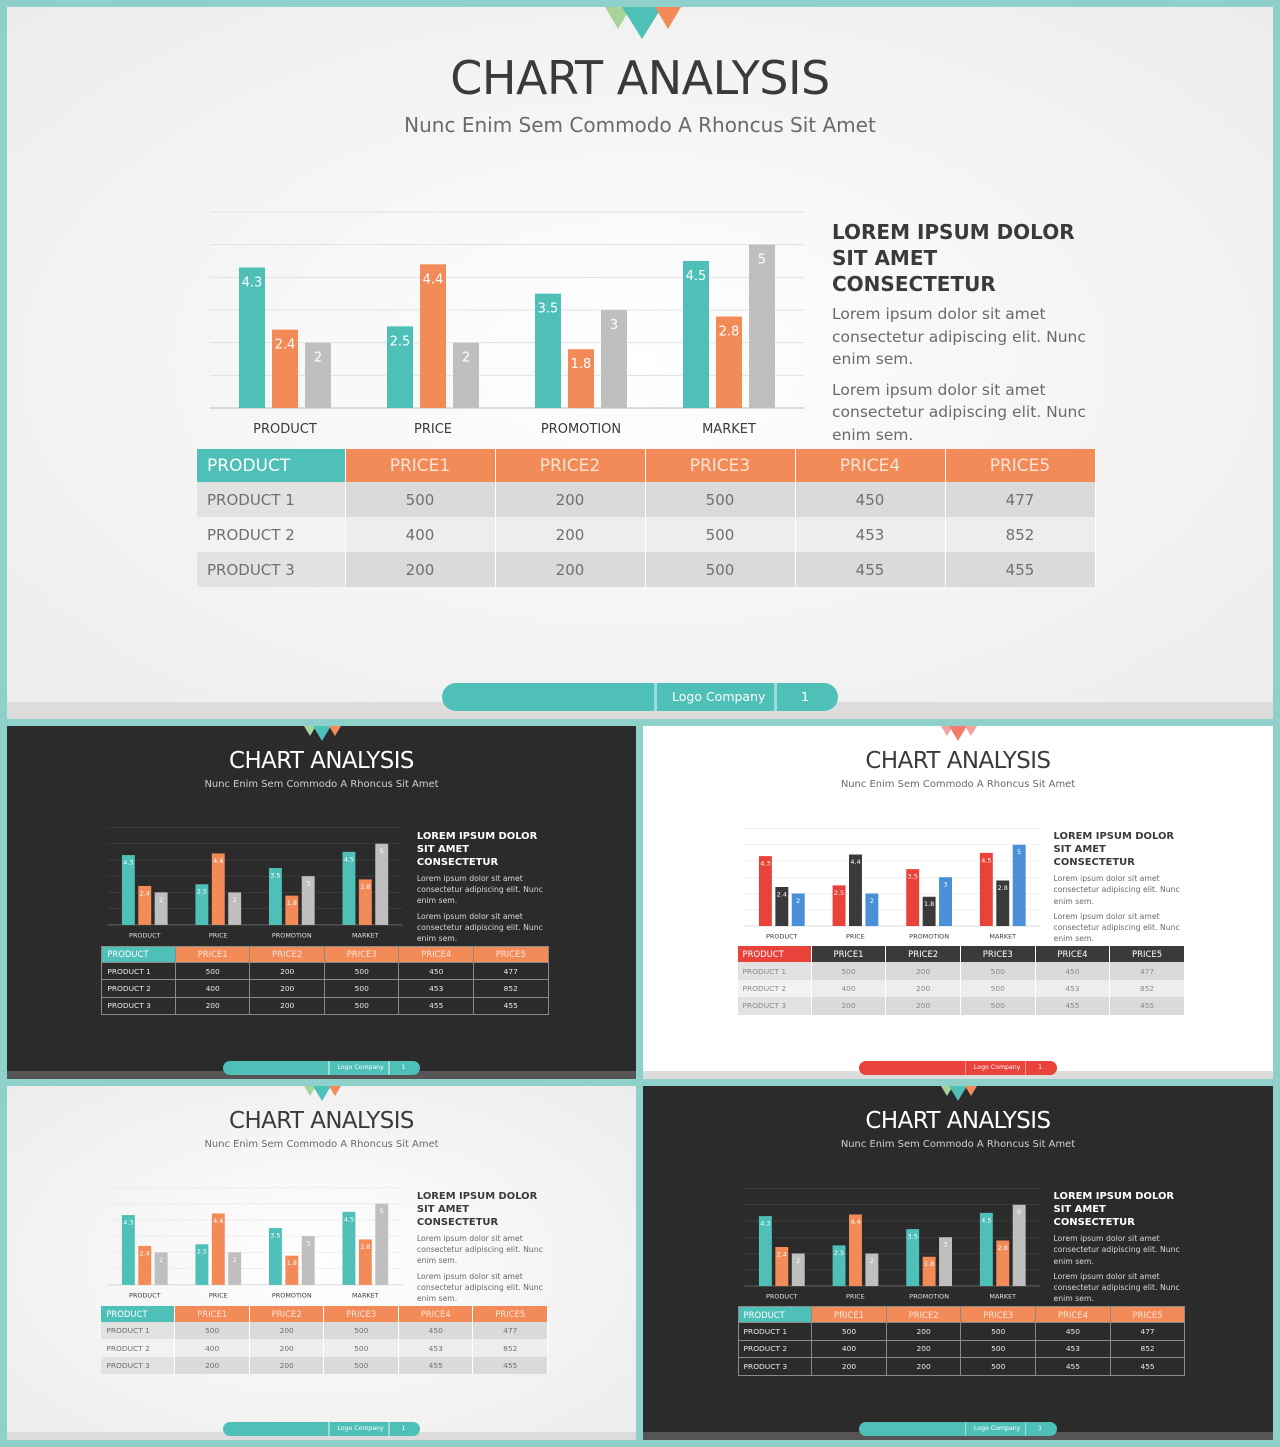 This screenshot has width=1280, height=1447. I want to click on bar-data-label: 4.3, so click(765, 863).